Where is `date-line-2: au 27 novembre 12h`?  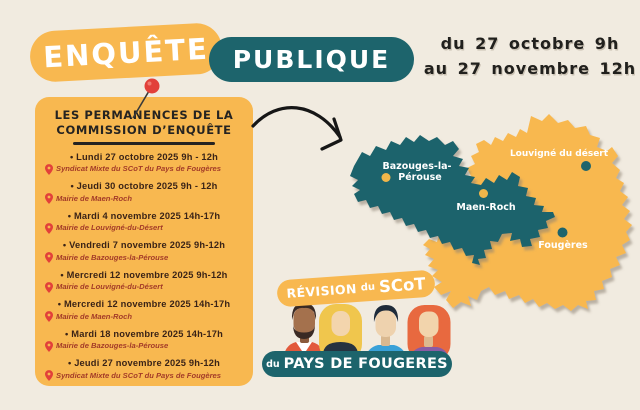
date-line-2: au 27 novembre 12h is located at coordinates (530, 68).